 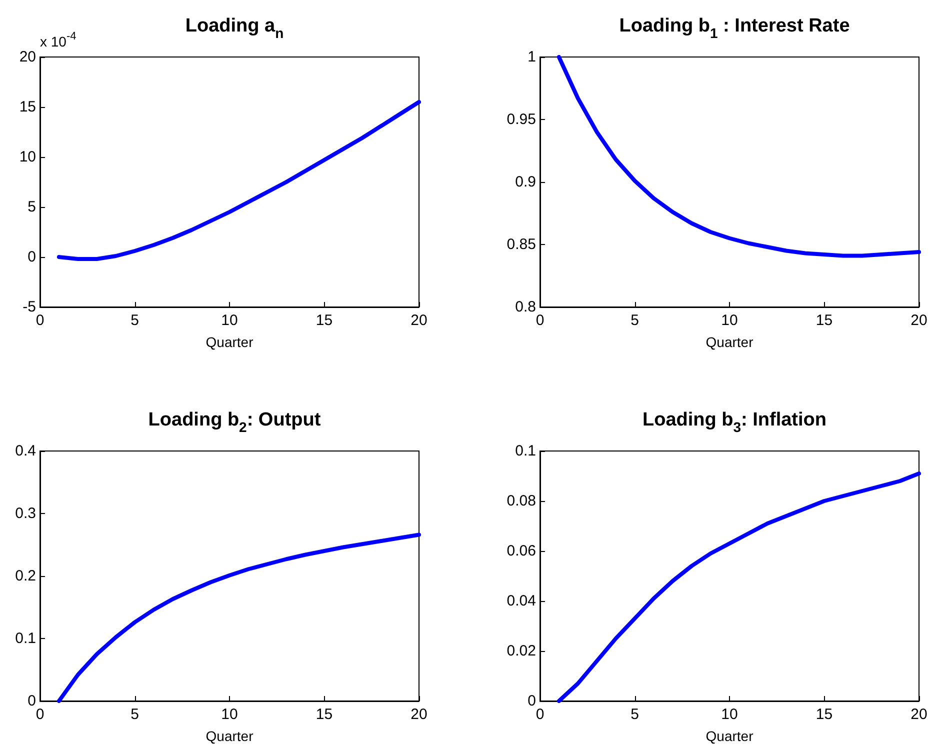 I want to click on y-tick-label: 0.4, so click(x=25, y=451).